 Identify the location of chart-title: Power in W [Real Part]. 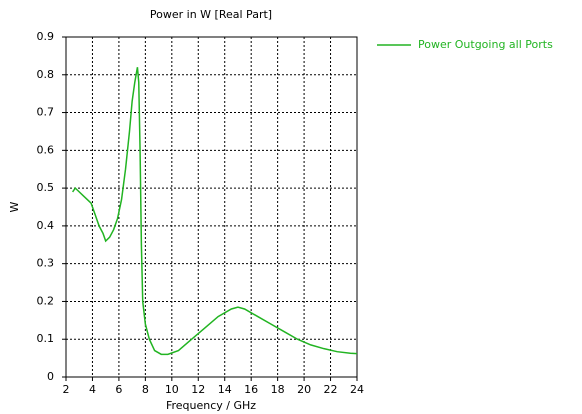
(211, 14).